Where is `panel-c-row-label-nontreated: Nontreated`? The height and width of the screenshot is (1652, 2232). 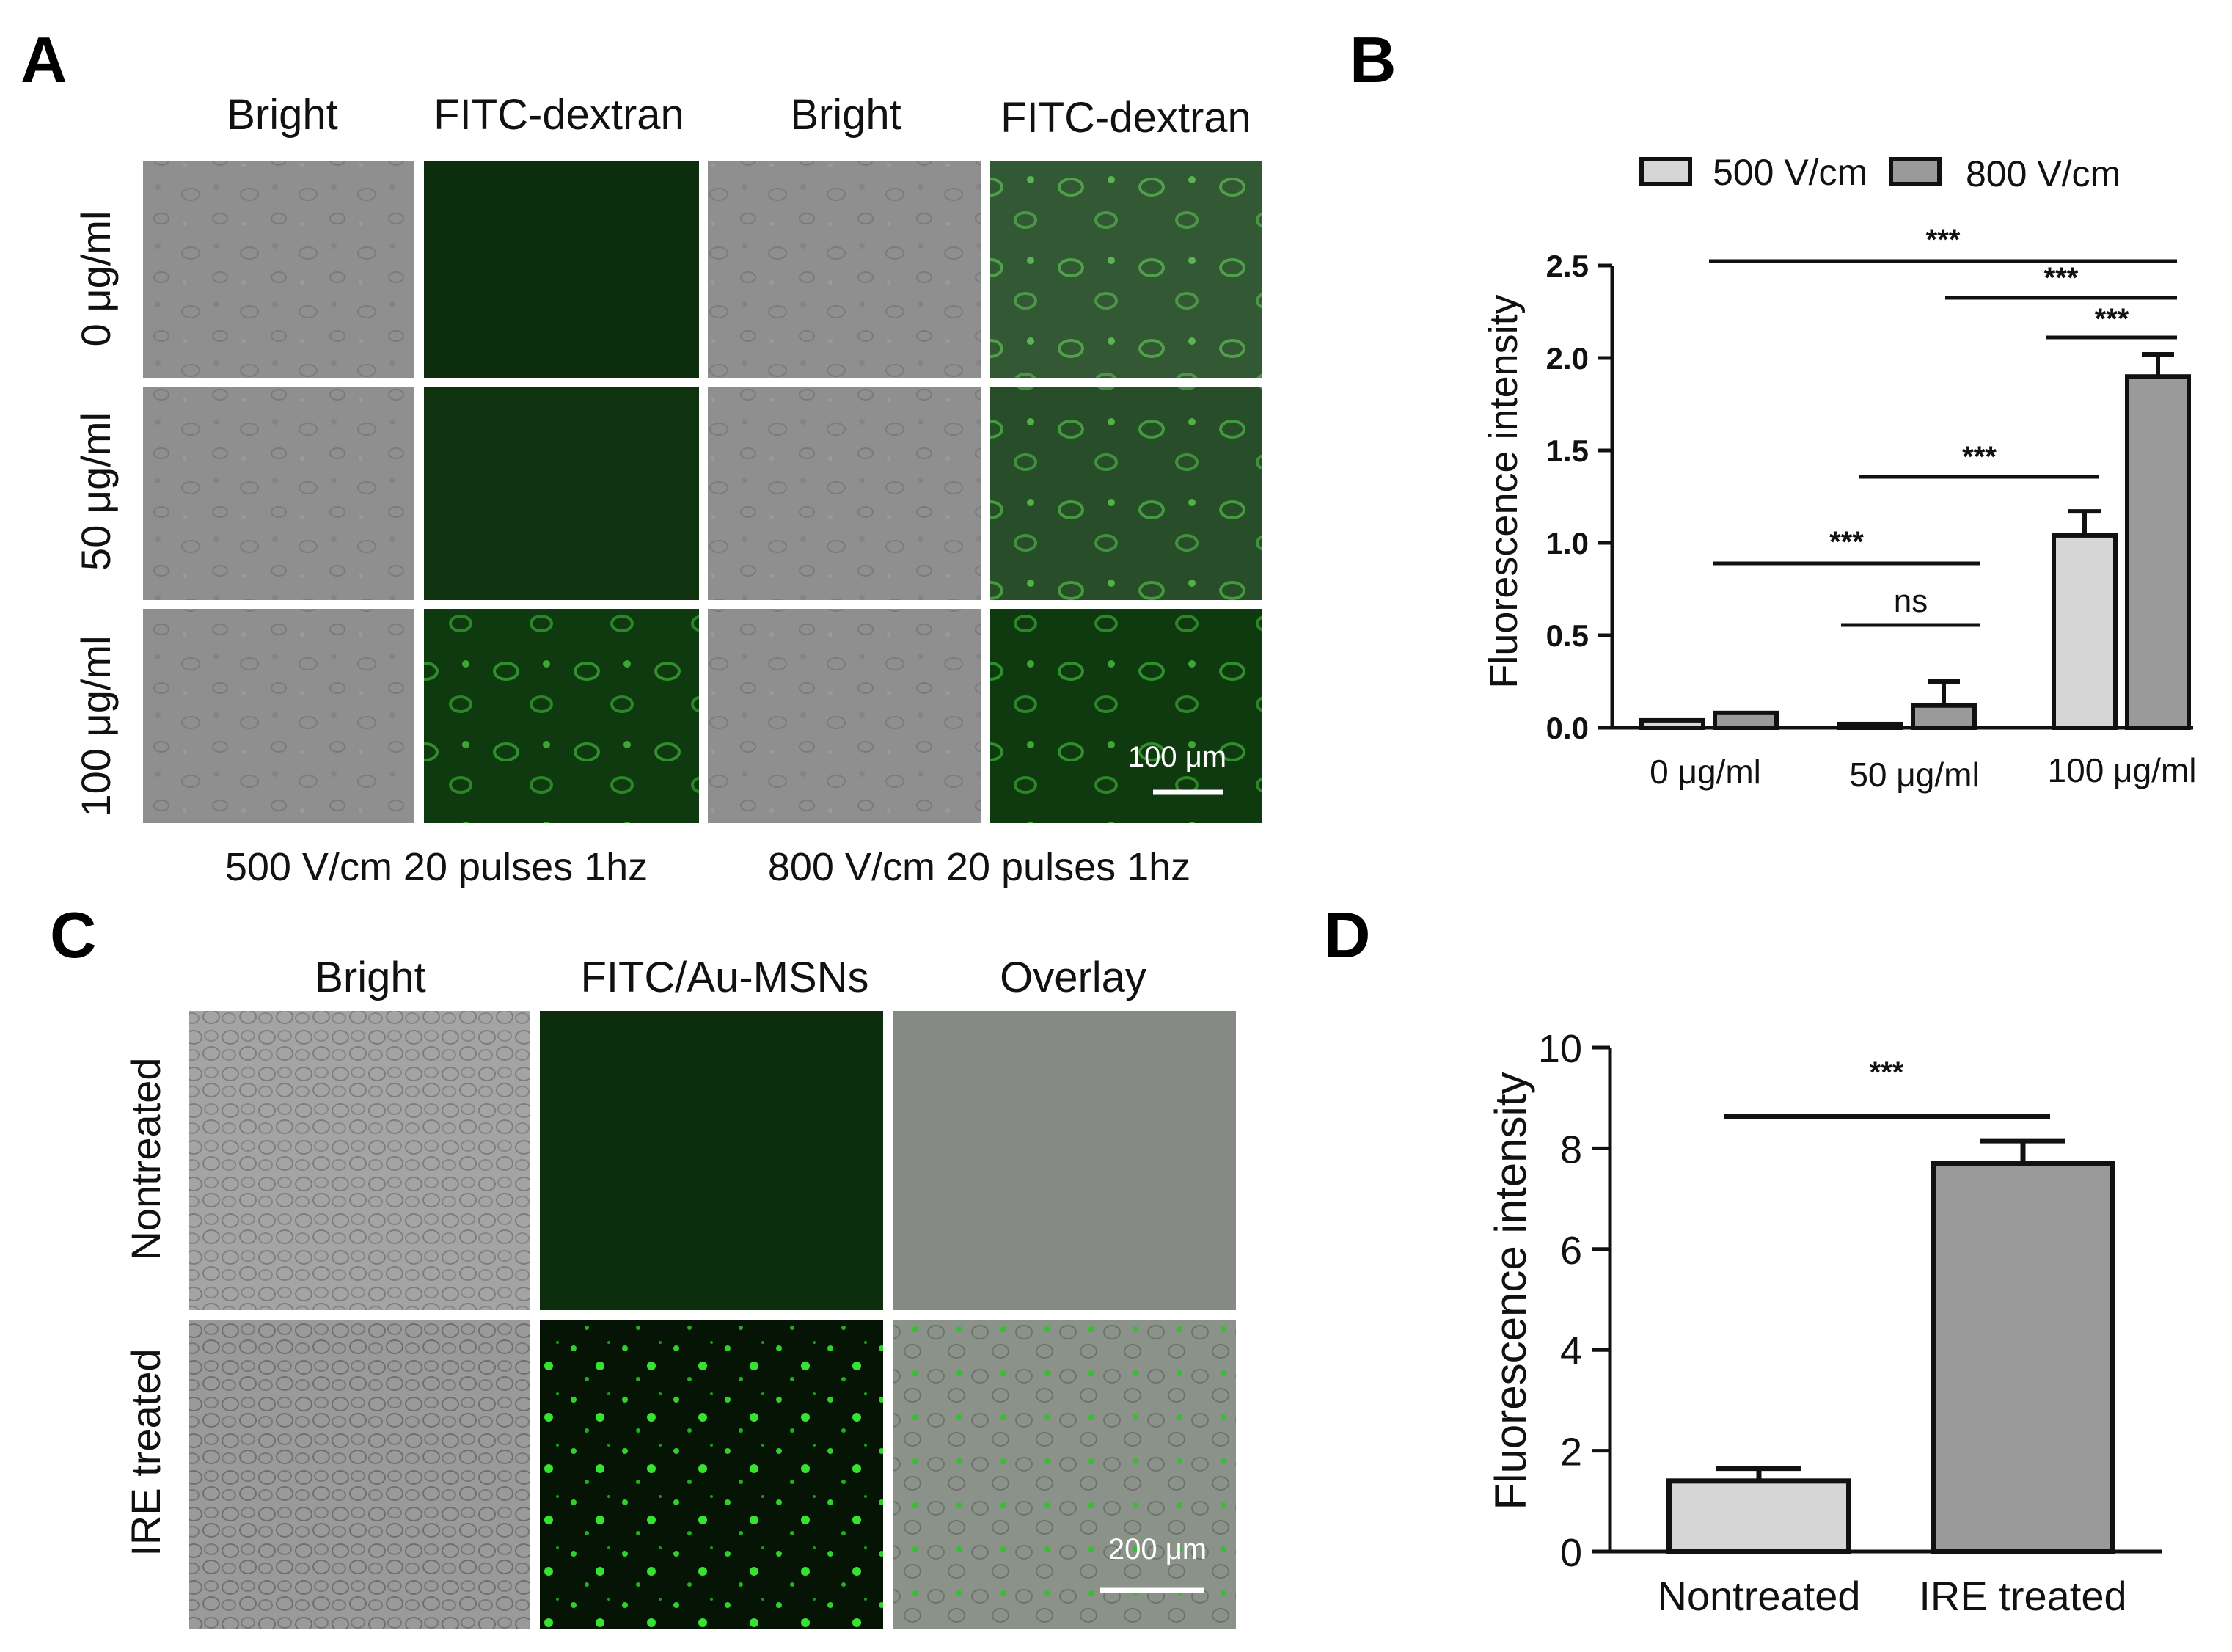 panel-c-row-label-nontreated: Nontreated is located at coordinates (145, 1158).